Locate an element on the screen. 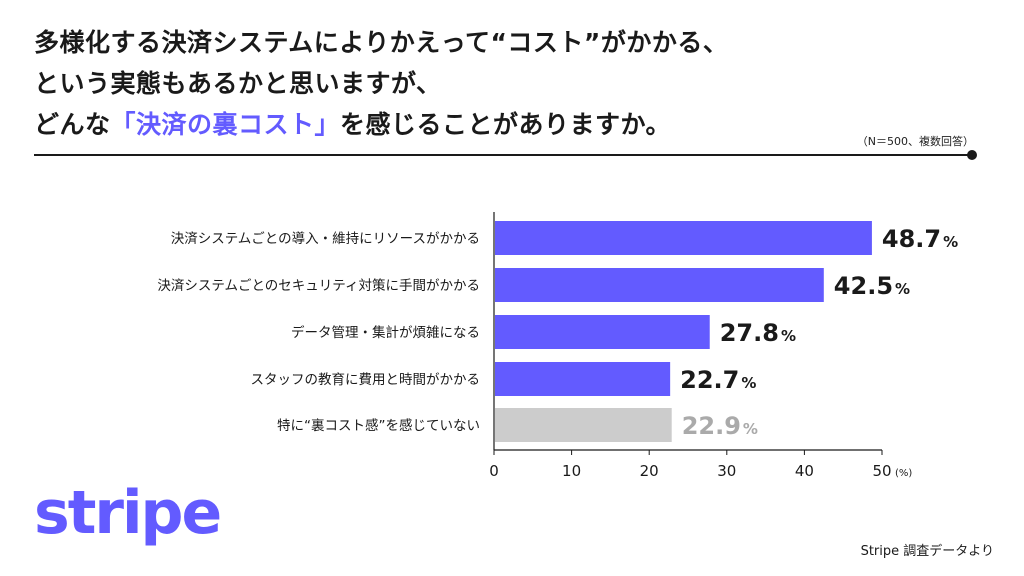  category-label: 決済システムごとの導入・維持にリソースがかかる is located at coordinates (325, 239).